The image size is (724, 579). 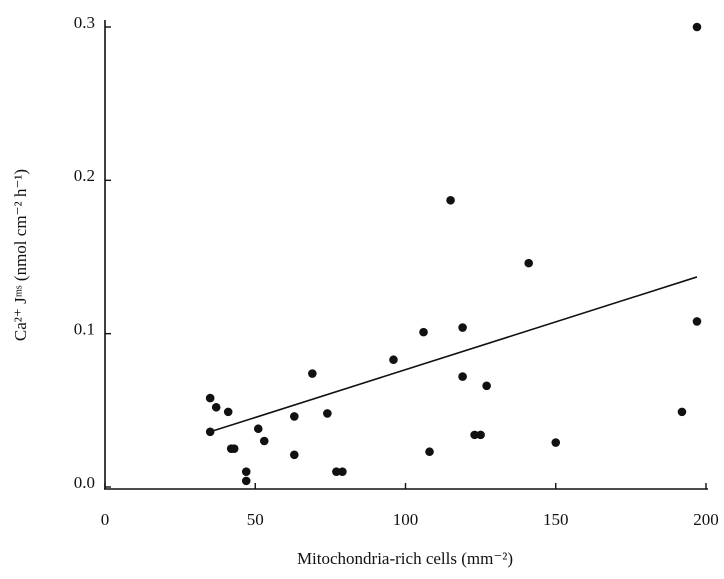 I want to click on x-tick-label: 100, so click(x=406, y=519).